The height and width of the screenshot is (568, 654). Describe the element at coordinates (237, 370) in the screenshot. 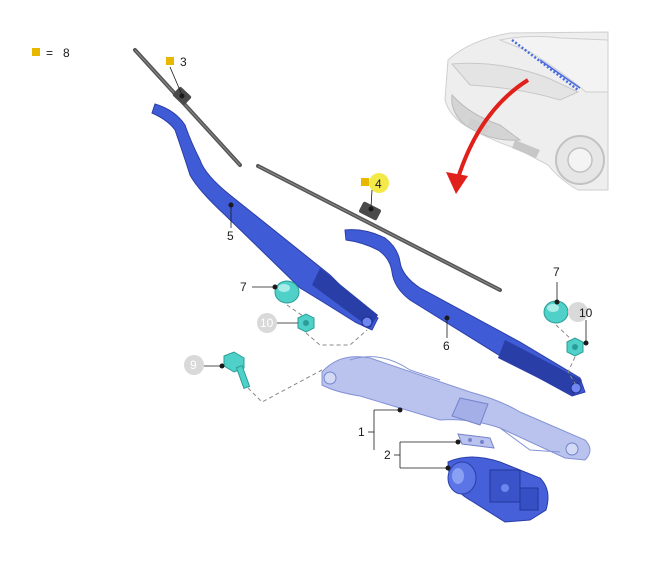

I see `bolt` at that location.